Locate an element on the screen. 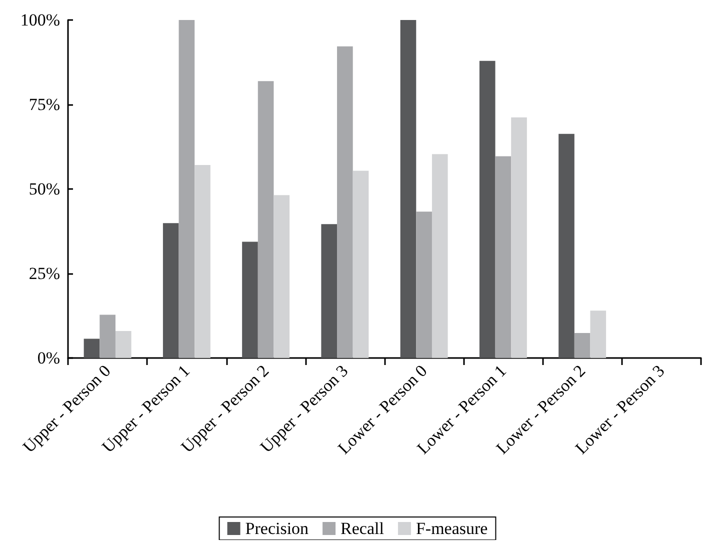 The width and height of the screenshot is (715, 548). y-tick-label: 100% is located at coordinates (40, 20).